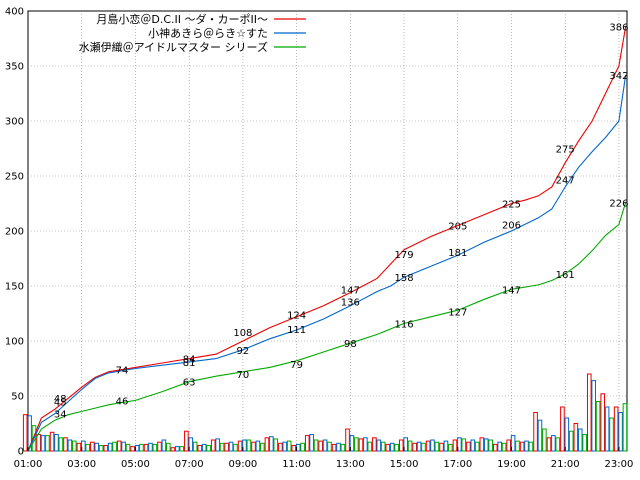  Describe the element at coordinates (296, 330) in the screenshot. I see `data-label: 111` at that location.